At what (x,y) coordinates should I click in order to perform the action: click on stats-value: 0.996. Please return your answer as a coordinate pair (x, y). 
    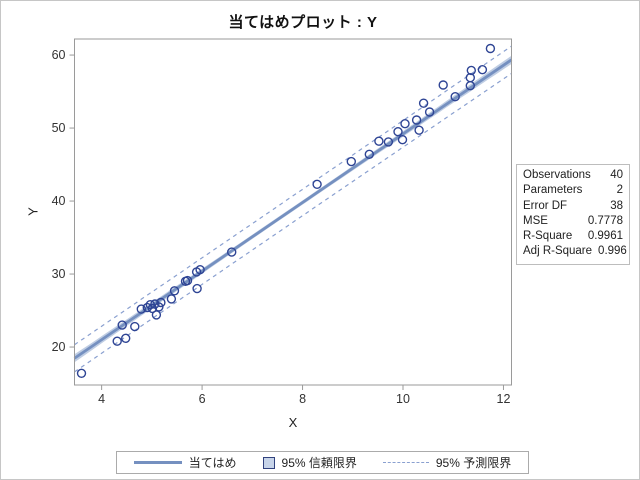
    Looking at the image, I should click on (612, 251).